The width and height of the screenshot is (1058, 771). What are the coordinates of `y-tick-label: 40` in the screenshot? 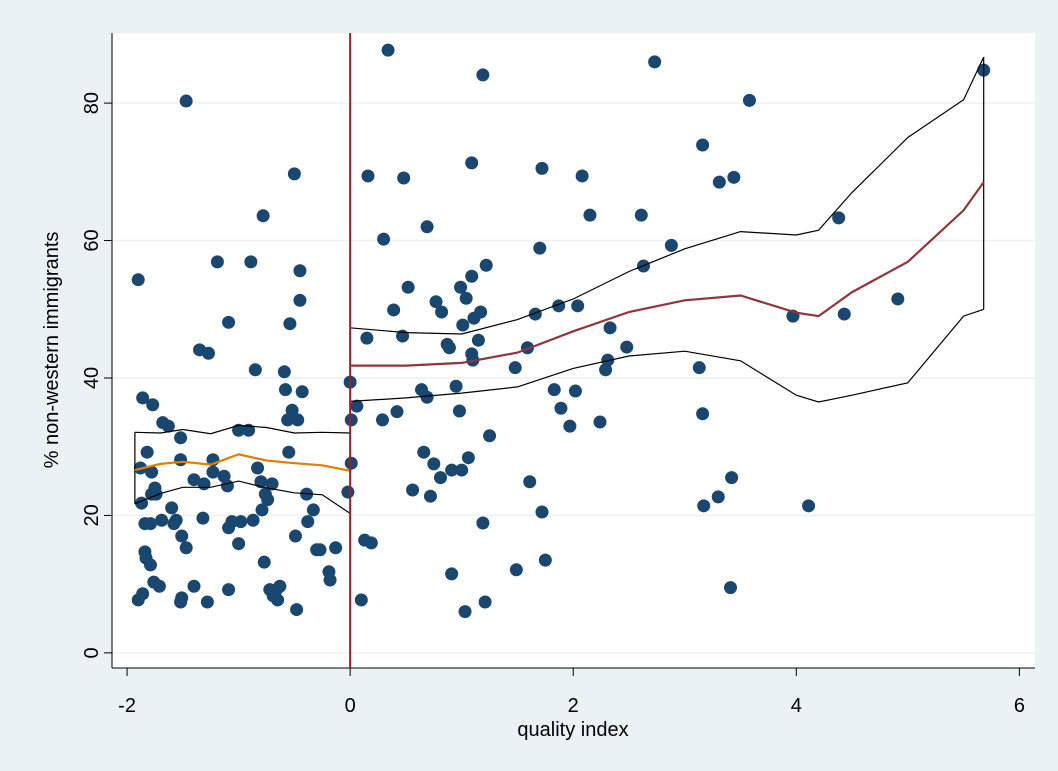 It's located at (92, 378).